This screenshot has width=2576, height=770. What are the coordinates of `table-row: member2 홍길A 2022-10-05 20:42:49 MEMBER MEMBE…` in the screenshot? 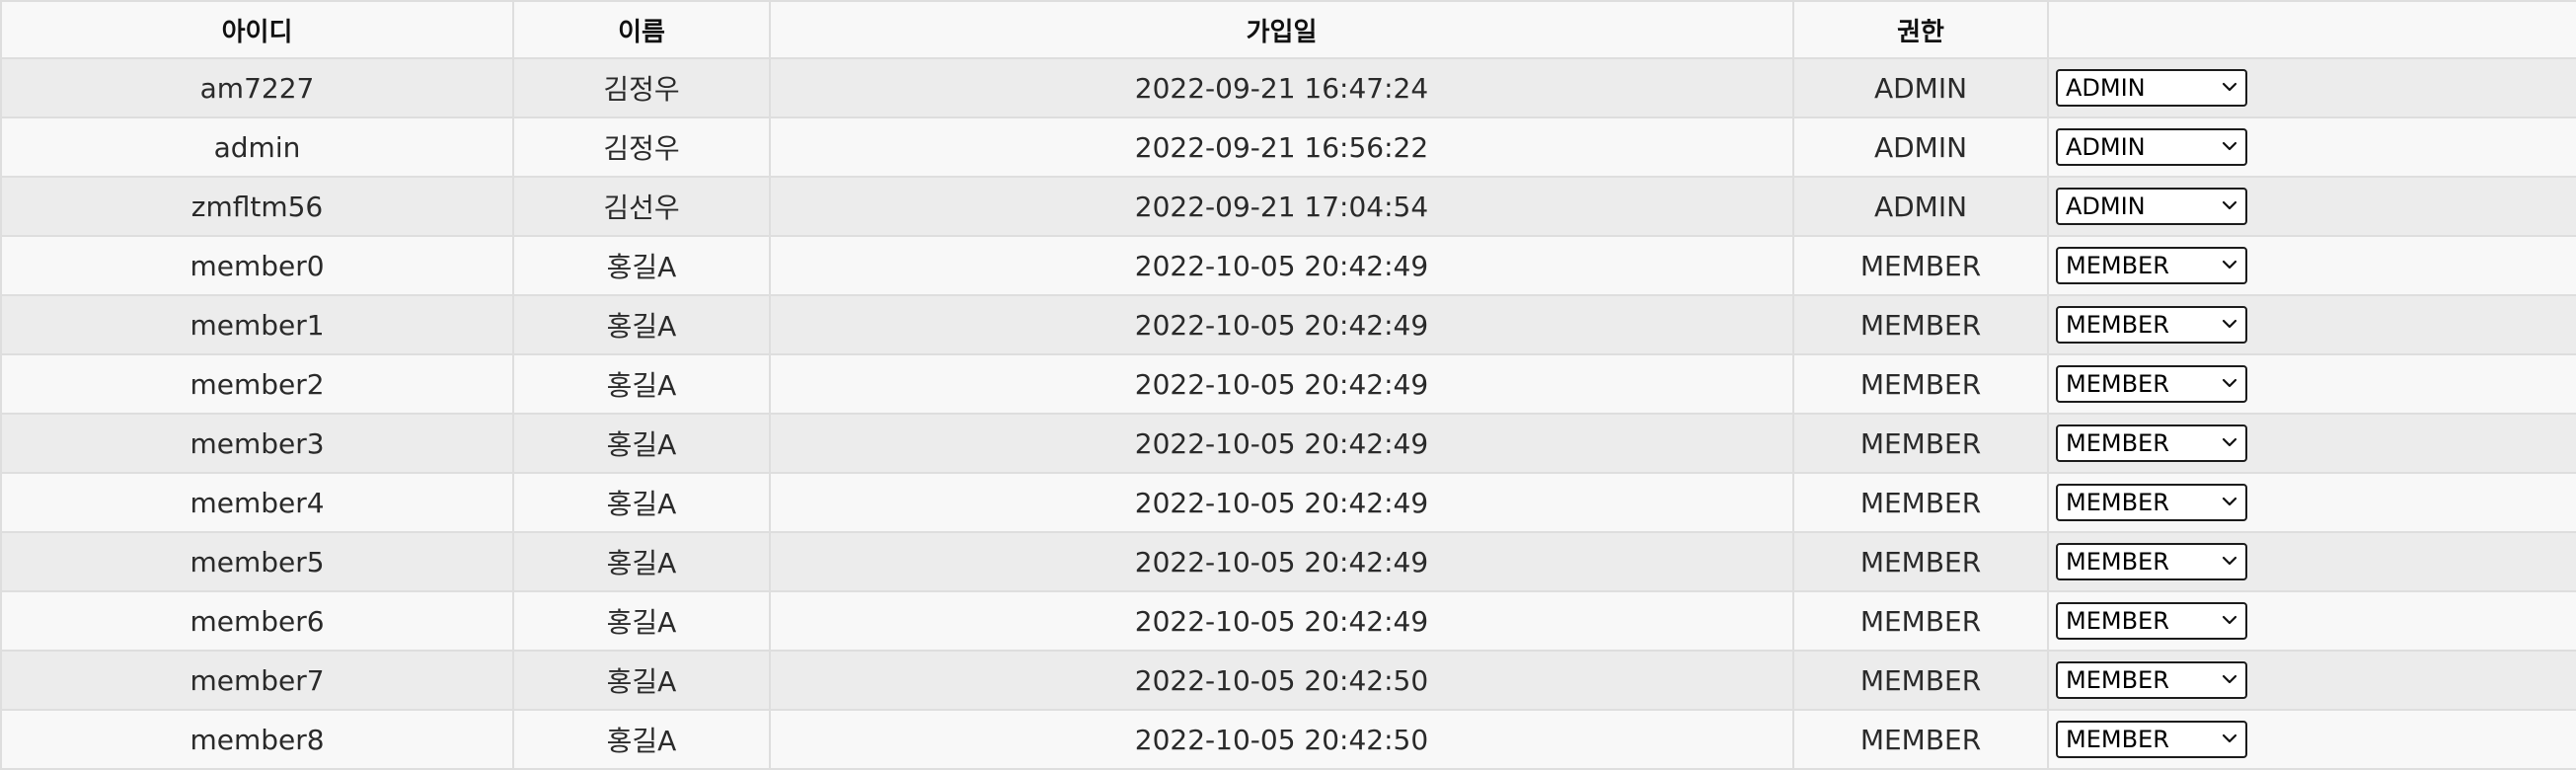 It's located at (1288, 384).